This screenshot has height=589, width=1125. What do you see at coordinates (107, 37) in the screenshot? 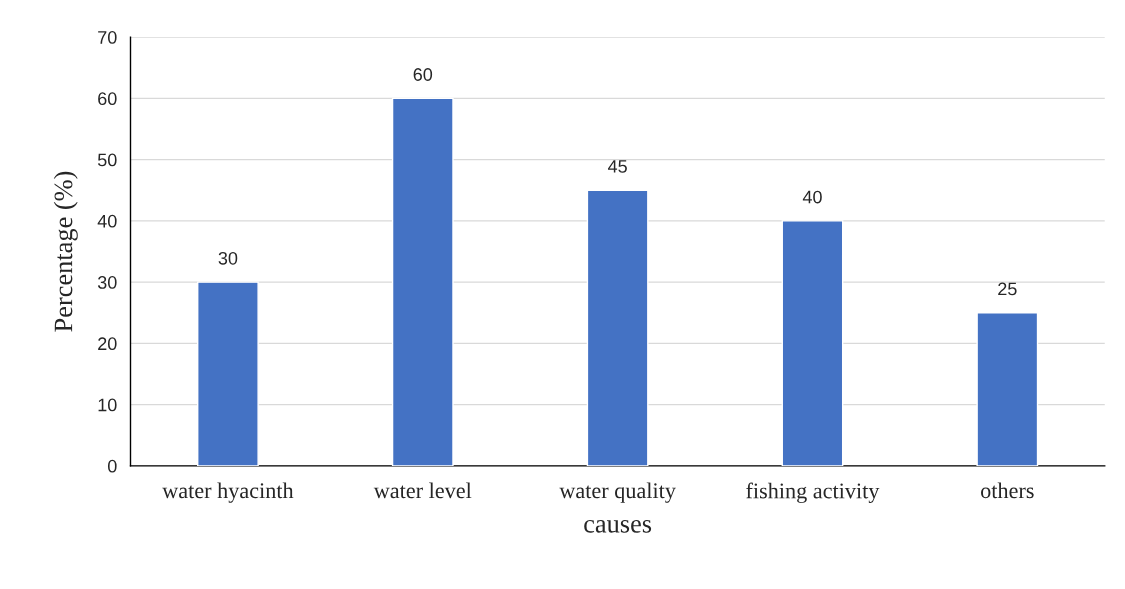
I see `y-tick-label: 70` at bounding box center [107, 37].